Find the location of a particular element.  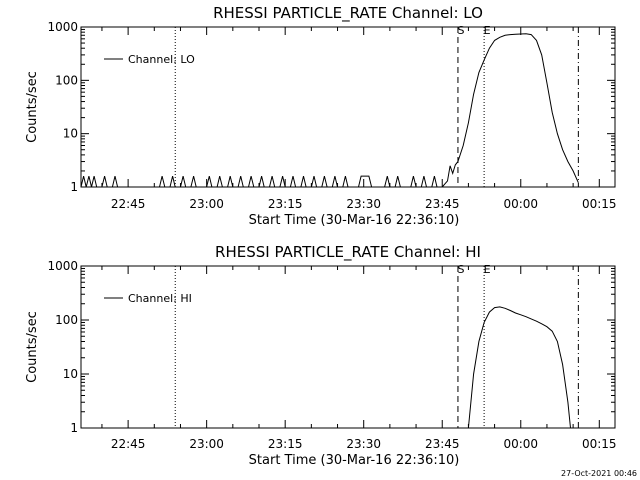

legend-label: Channel: LO is located at coordinates (161, 59).